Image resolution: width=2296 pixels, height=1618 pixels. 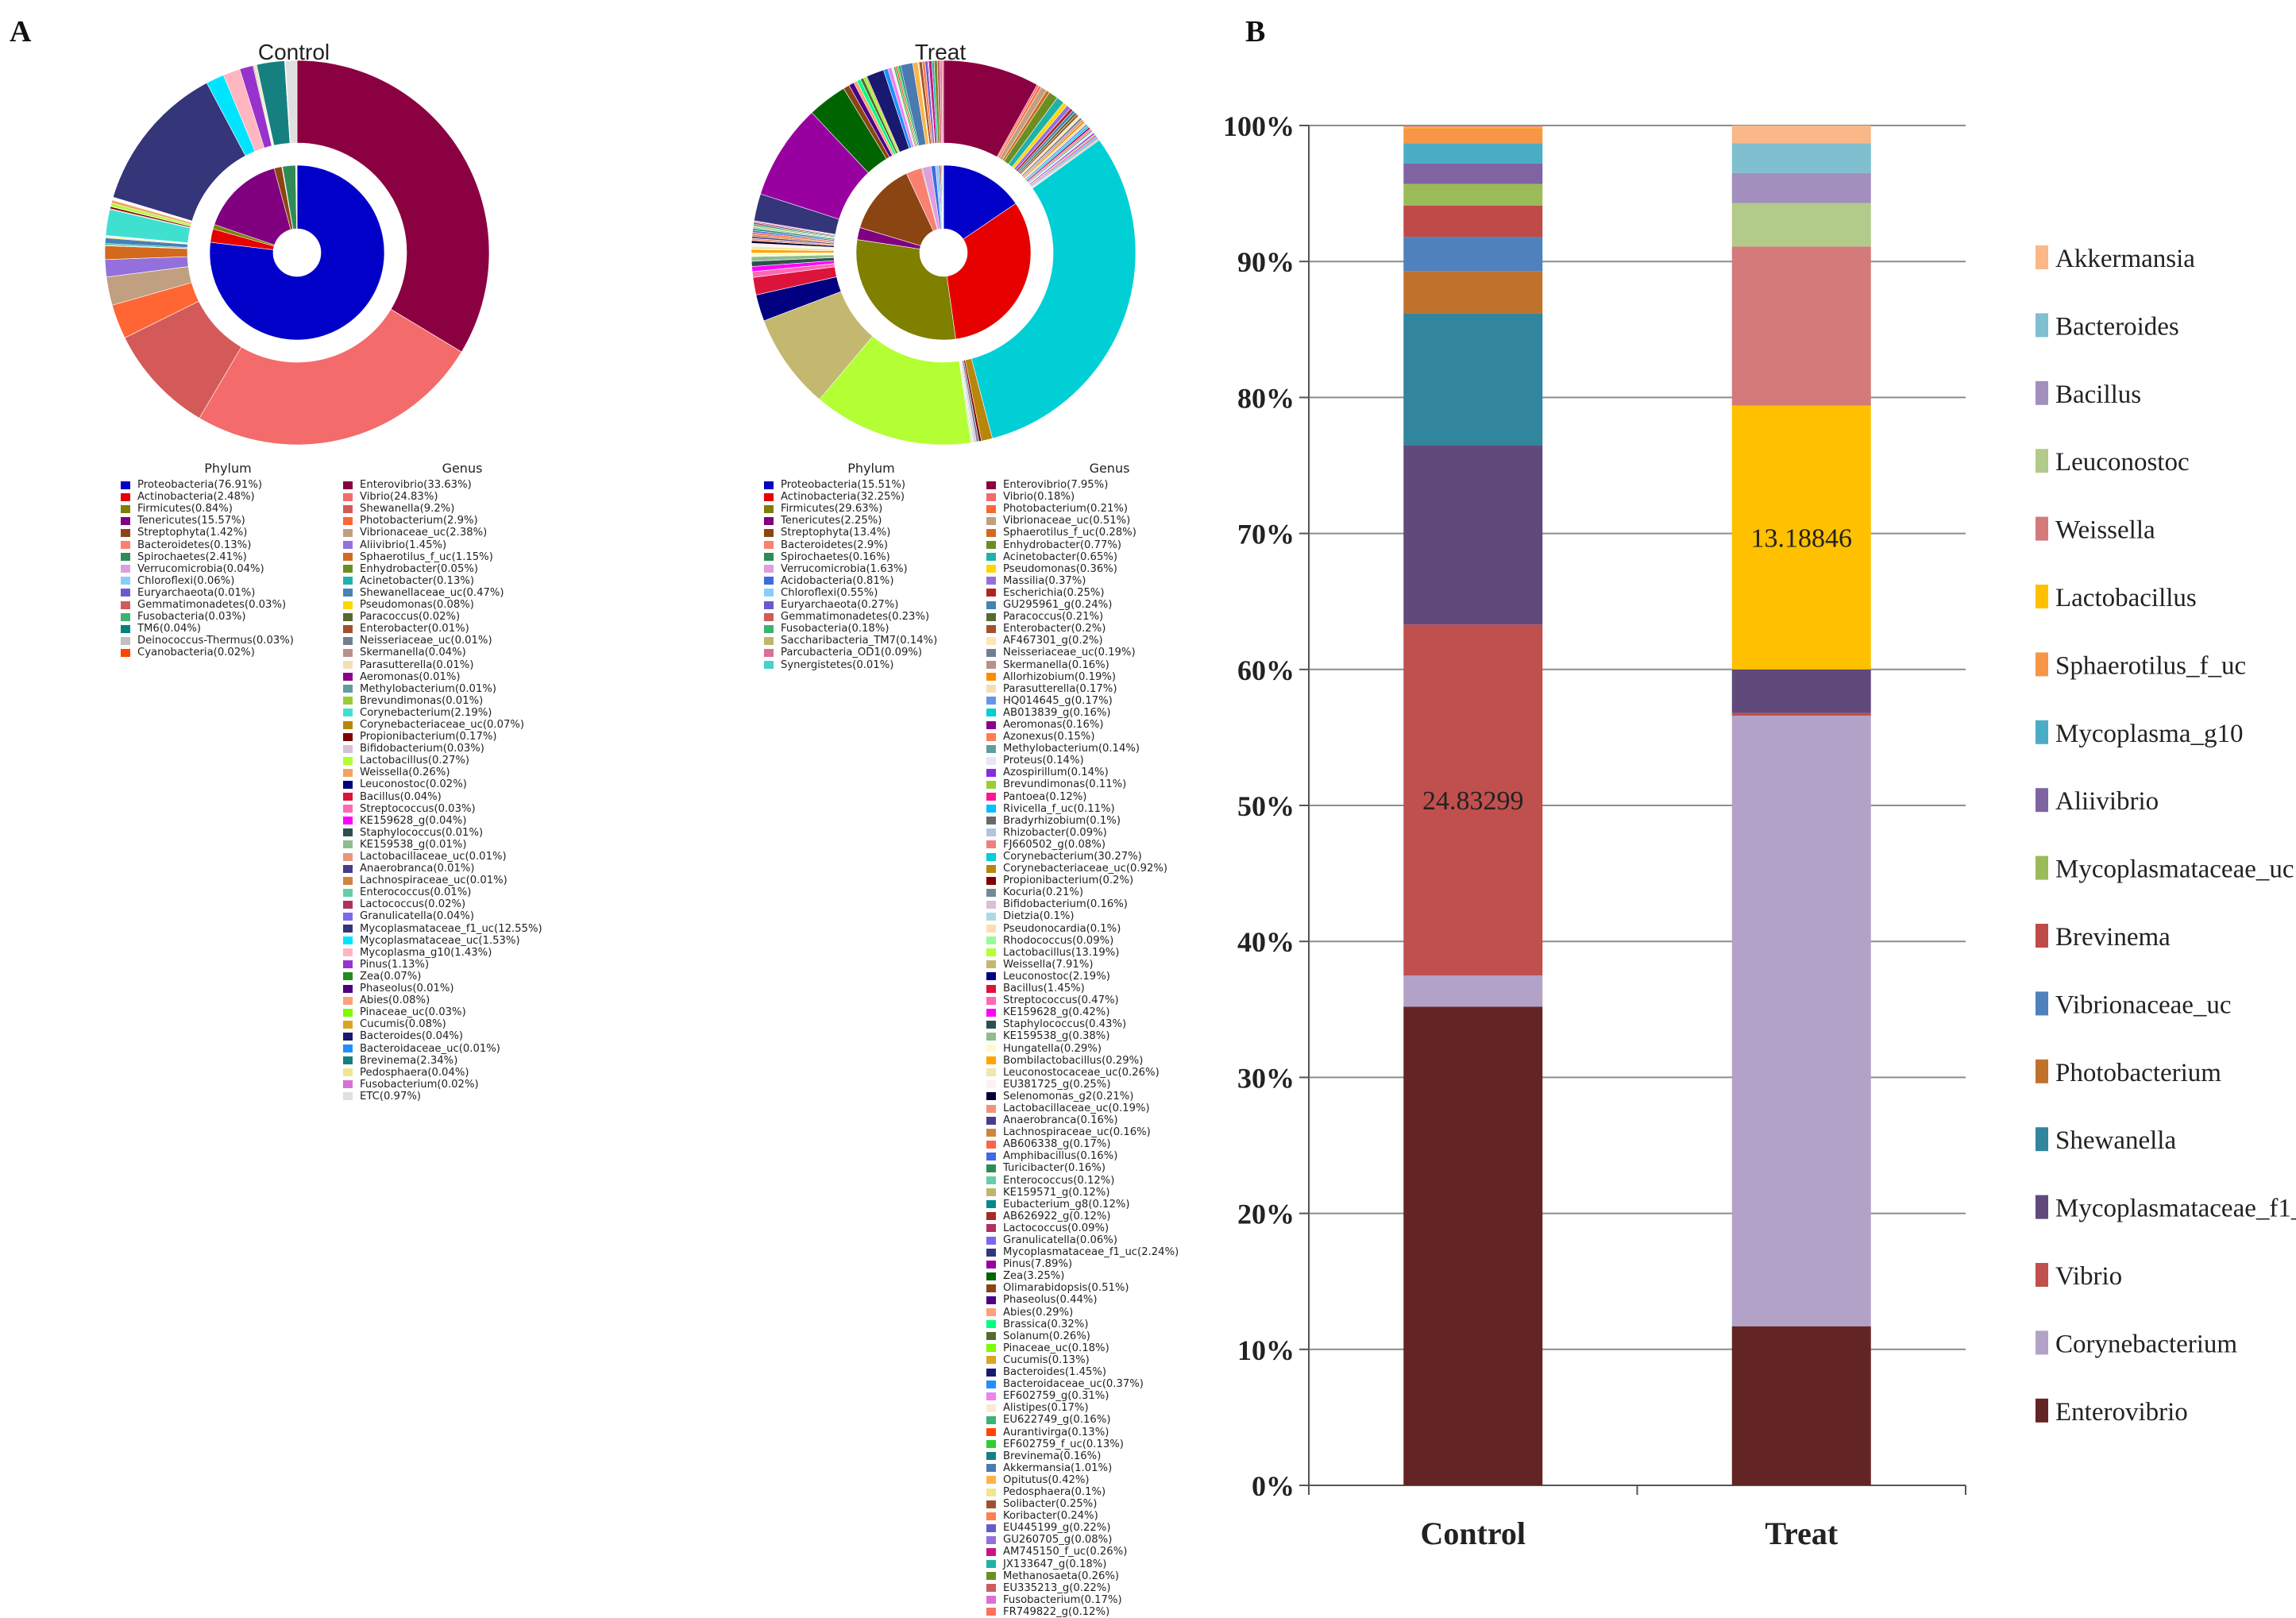 What do you see at coordinates (831, 521) in the screenshot?
I see `legend-label: Tenericutes(2.25%)` at bounding box center [831, 521].